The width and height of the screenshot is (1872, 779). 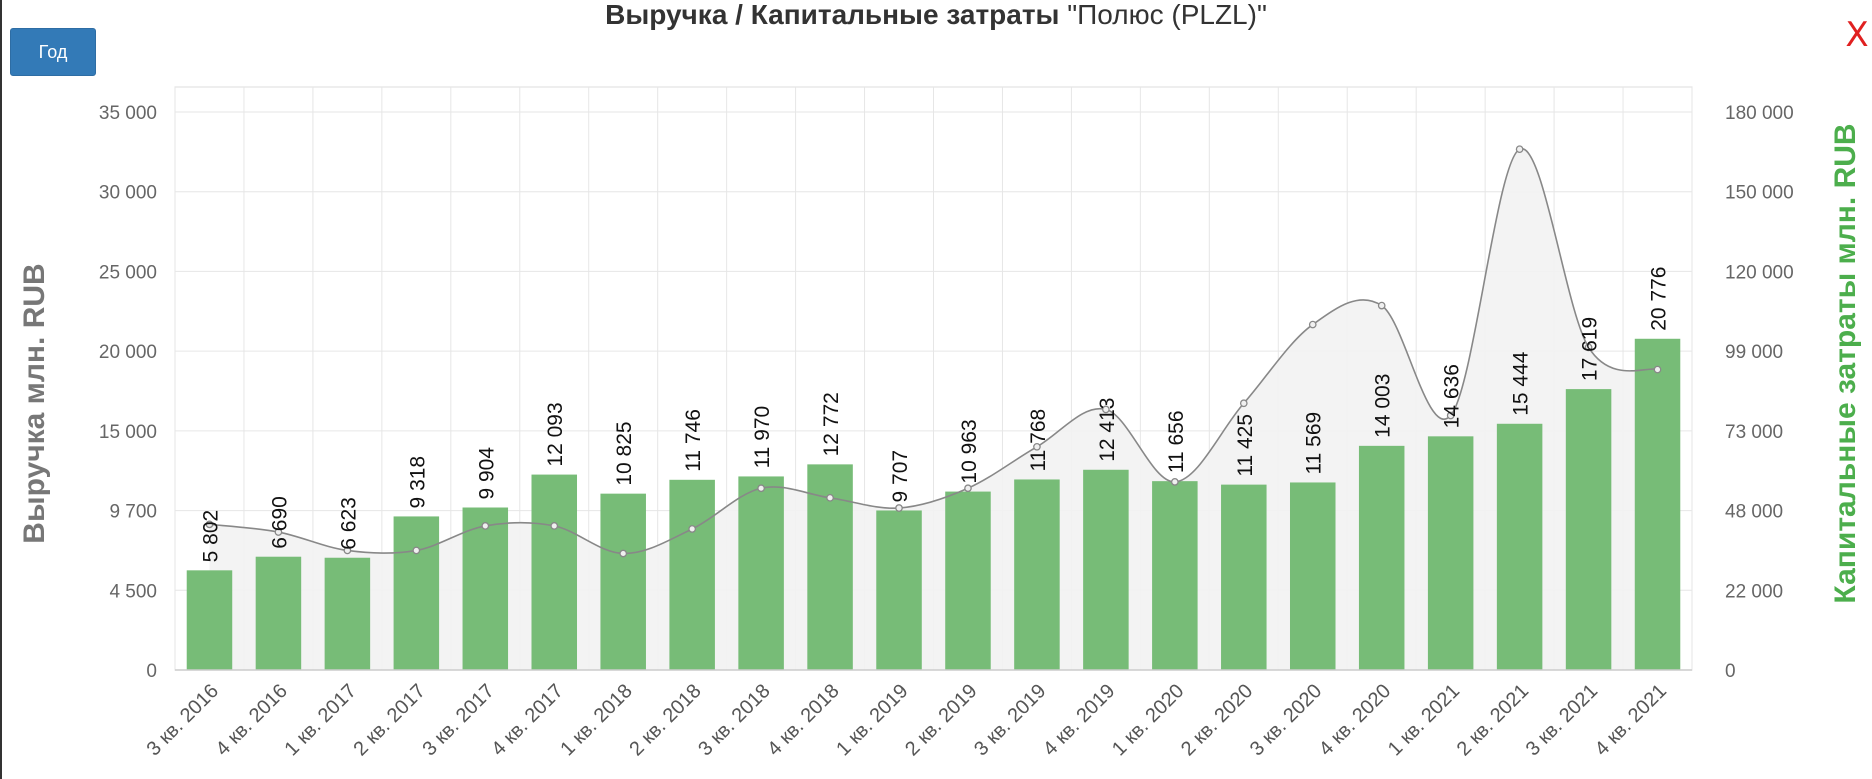 What do you see at coordinates (128, 352) in the screenshot?
I see `y-left-tick-label: 20 000` at bounding box center [128, 352].